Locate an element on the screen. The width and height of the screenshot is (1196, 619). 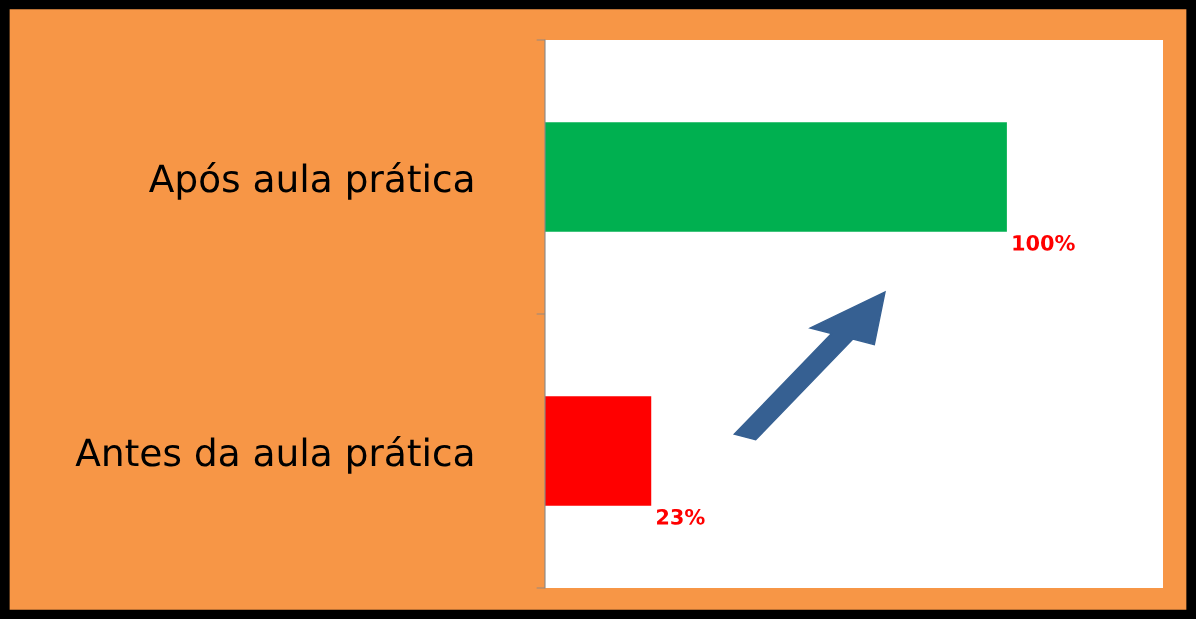
data-label: 100% is located at coordinates (1044, 242).